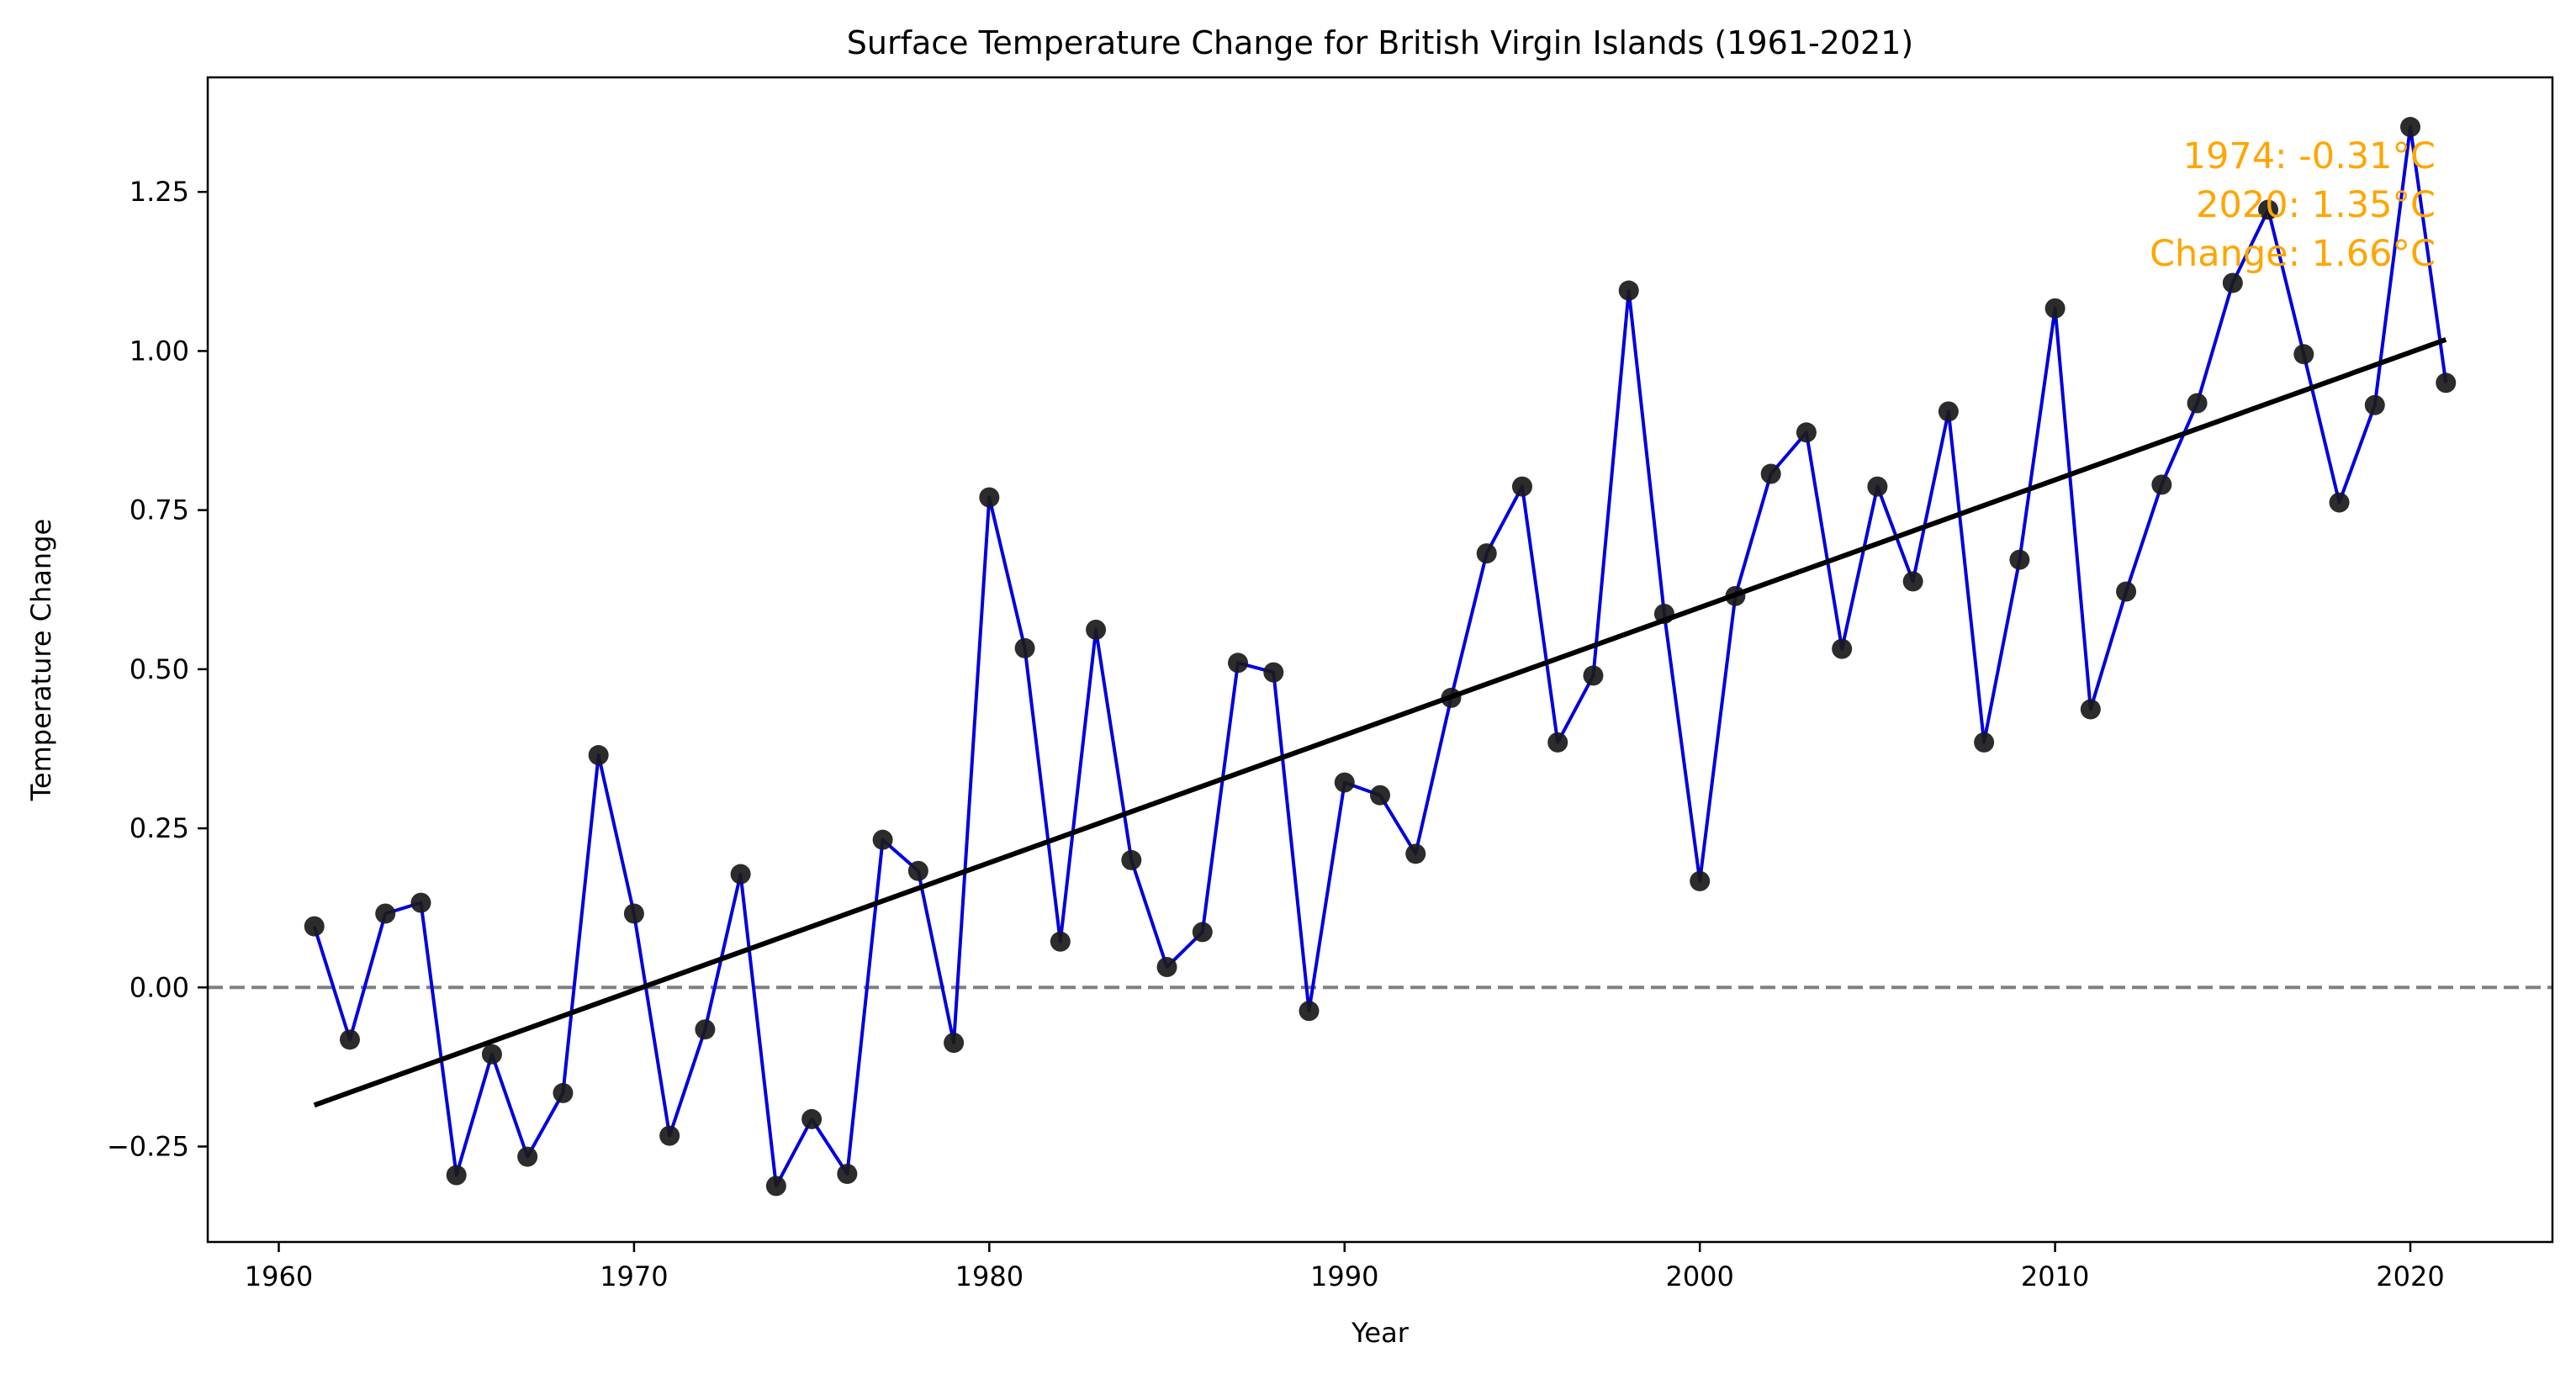  I want to click on data-point-1986, so click(1202, 932).